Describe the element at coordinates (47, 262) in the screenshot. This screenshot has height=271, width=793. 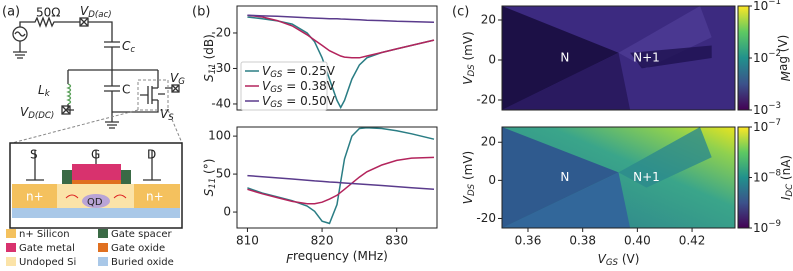
I see `legend-label: Undoped Si` at that location.